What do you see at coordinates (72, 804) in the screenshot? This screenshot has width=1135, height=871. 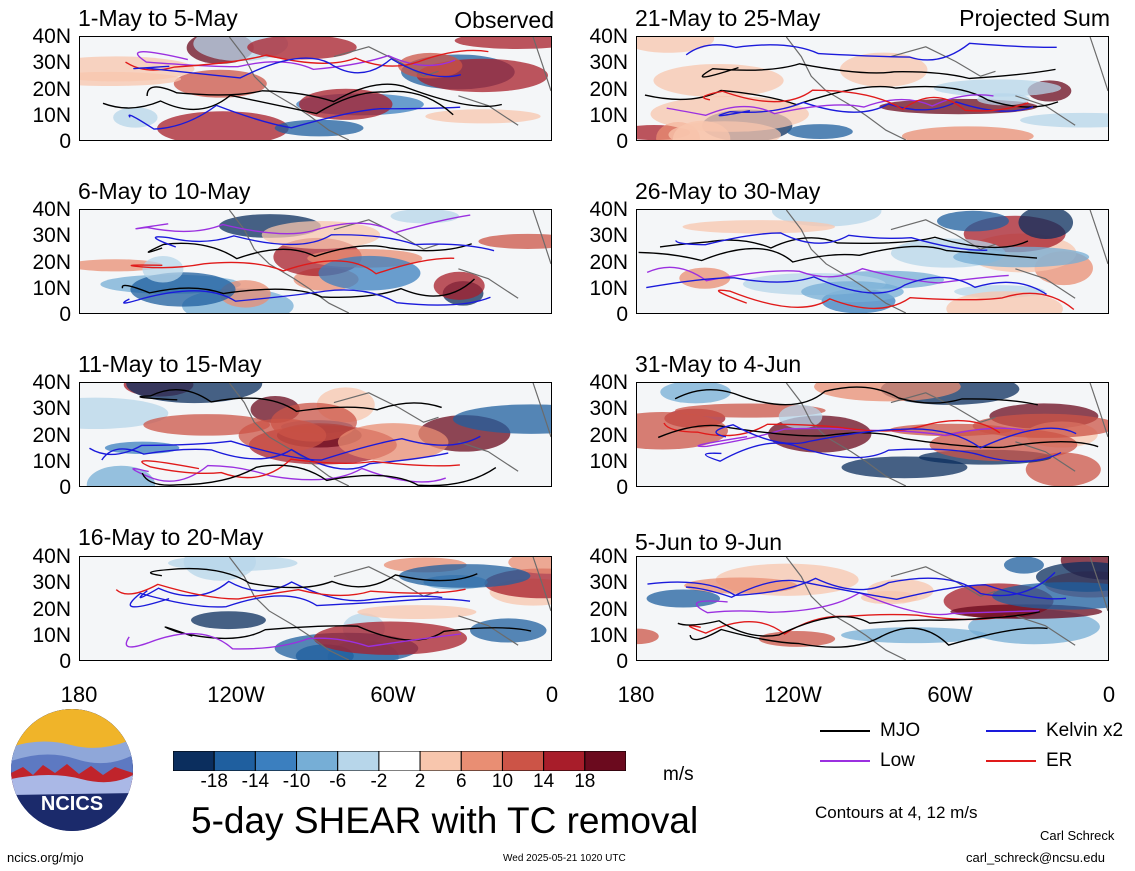 I see `logo-text: NCICS` at bounding box center [72, 804].